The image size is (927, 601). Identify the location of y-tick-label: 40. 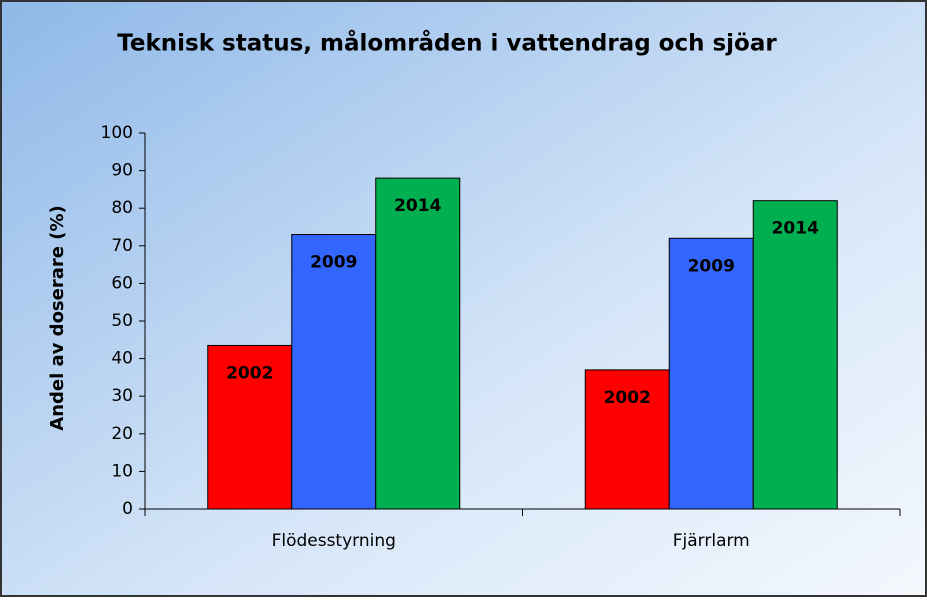
(122, 359).